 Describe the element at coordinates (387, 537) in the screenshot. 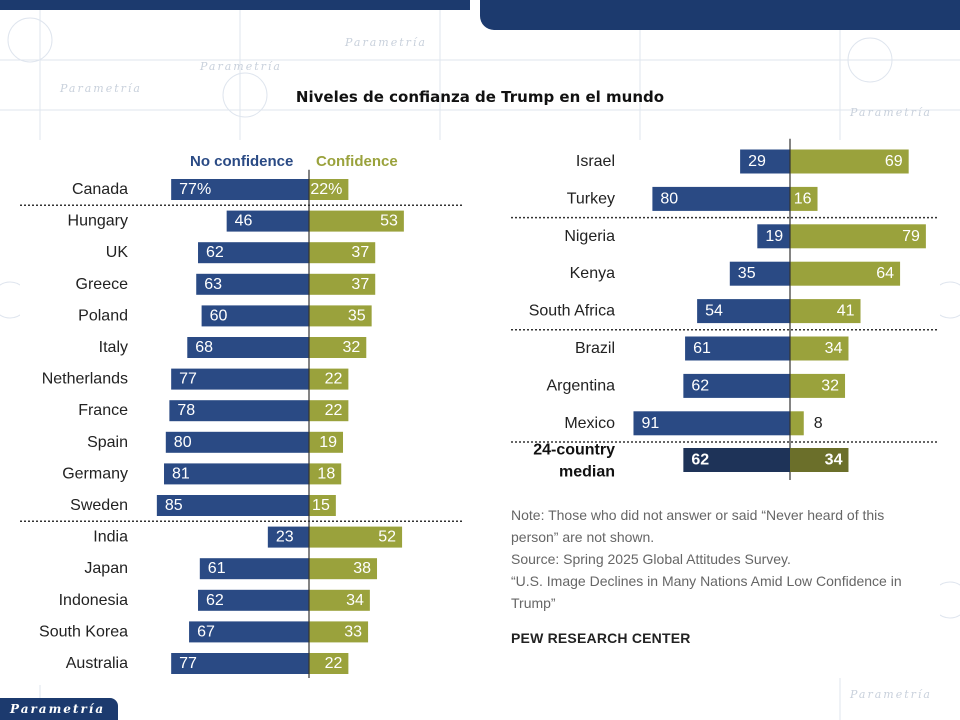

I see `left-value-confidence: 52` at that location.